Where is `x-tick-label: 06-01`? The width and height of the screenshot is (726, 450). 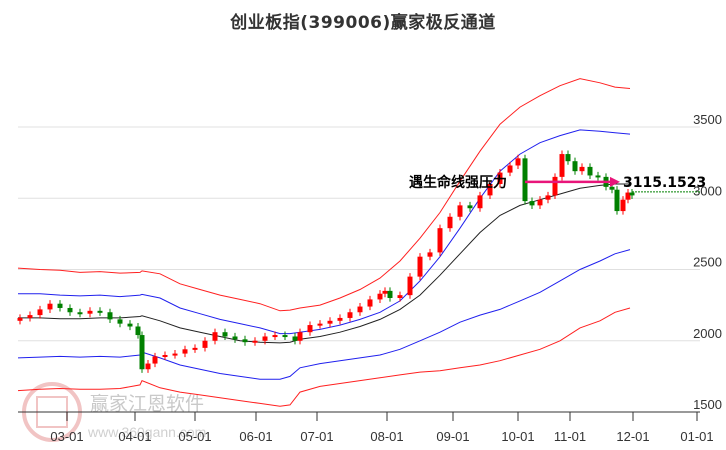
x-tick-label: 06-01 is located at coordinates (255, 436).